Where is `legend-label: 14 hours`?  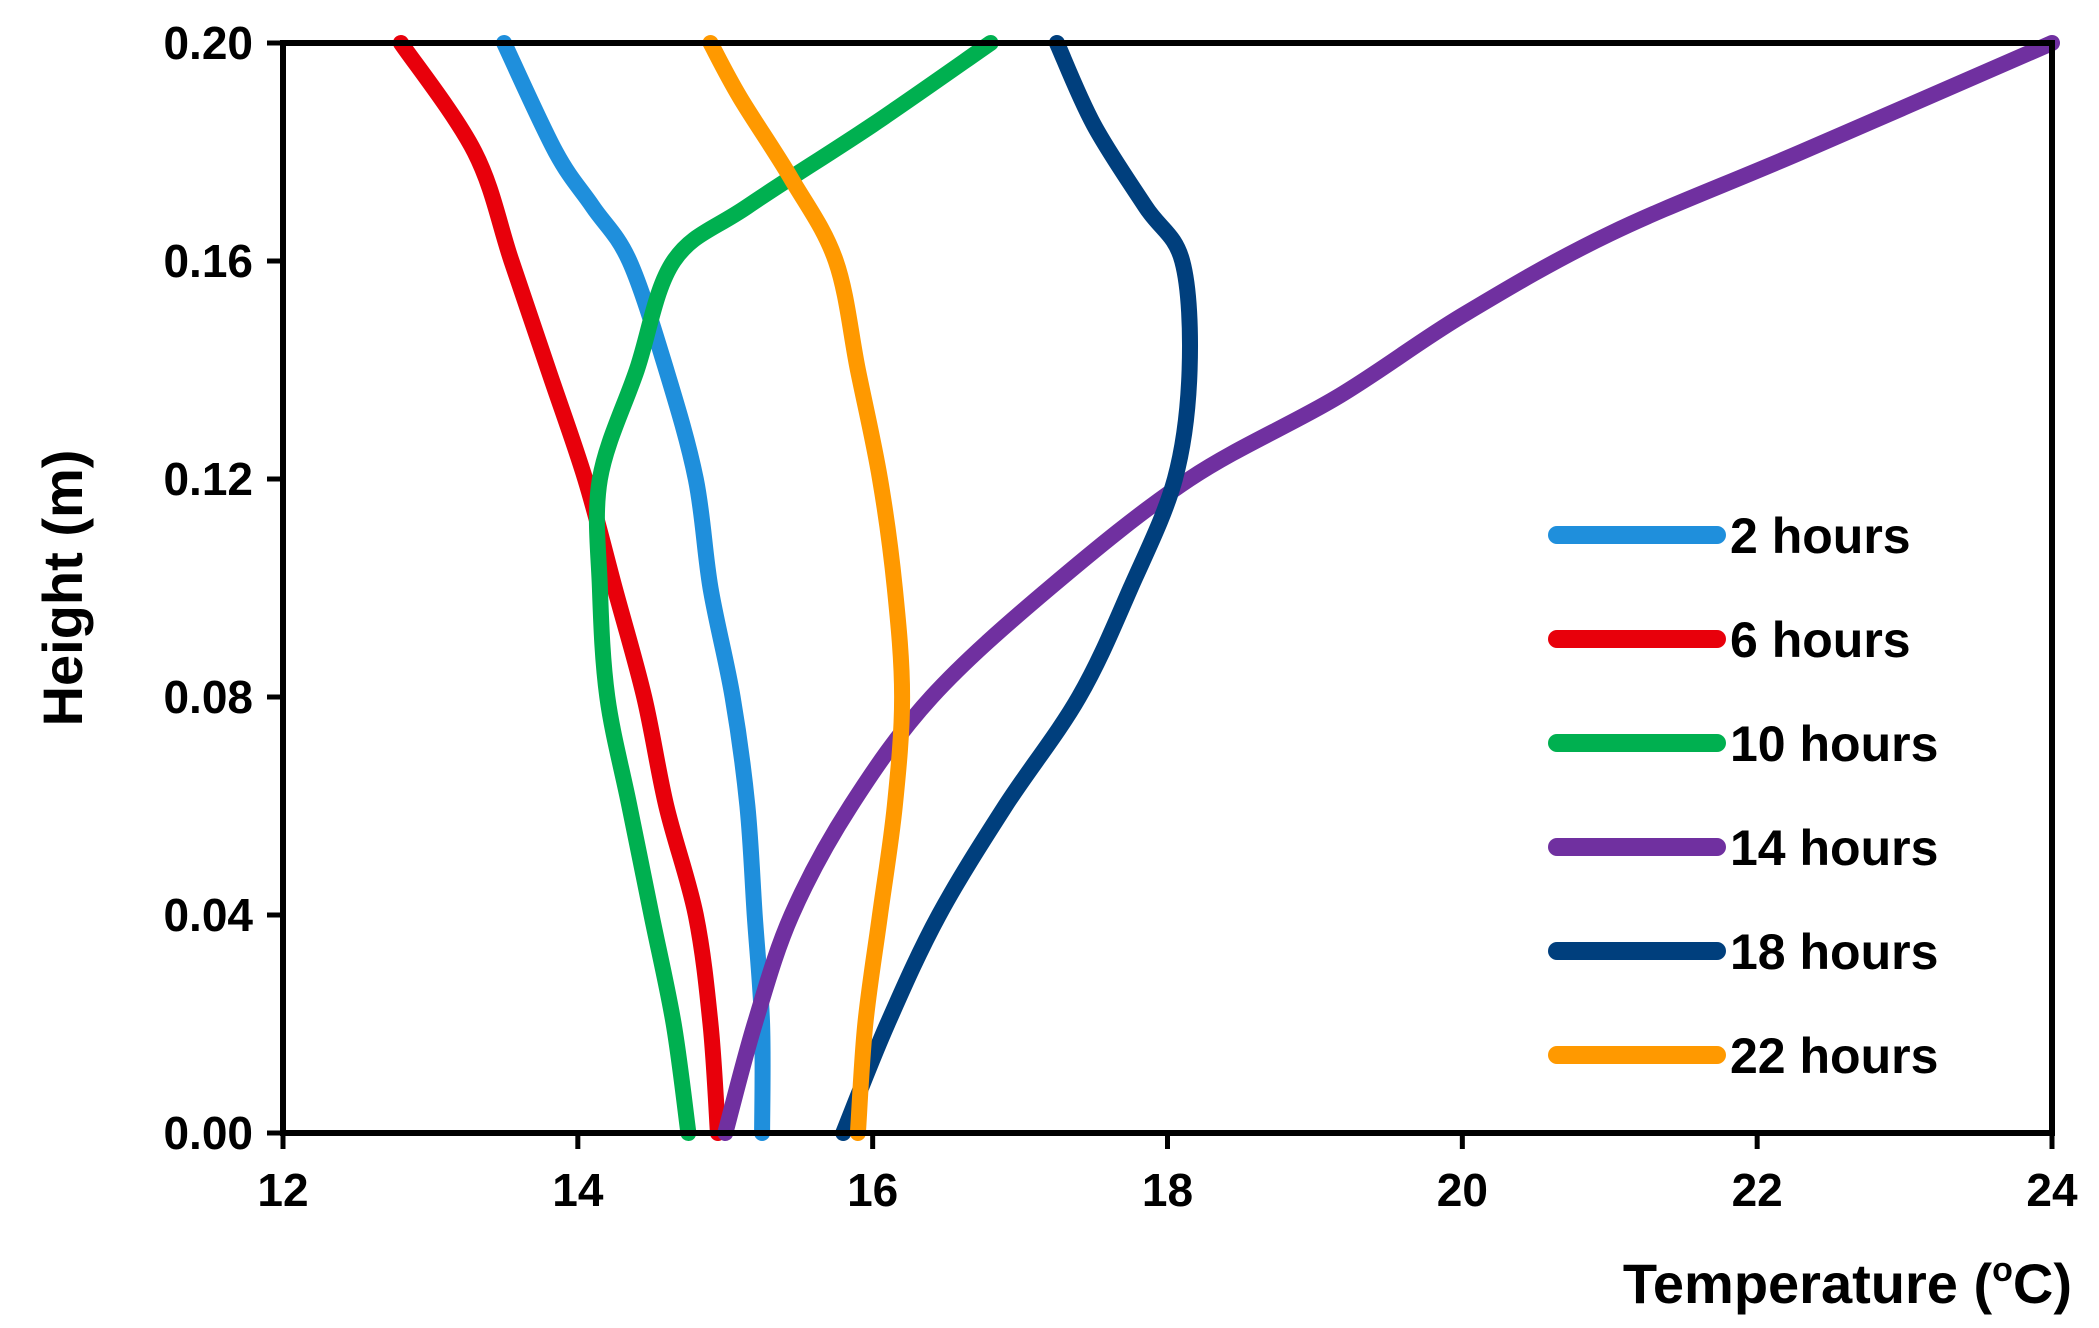
legend-label: 14 hours is located at coordinates (1834, 848).